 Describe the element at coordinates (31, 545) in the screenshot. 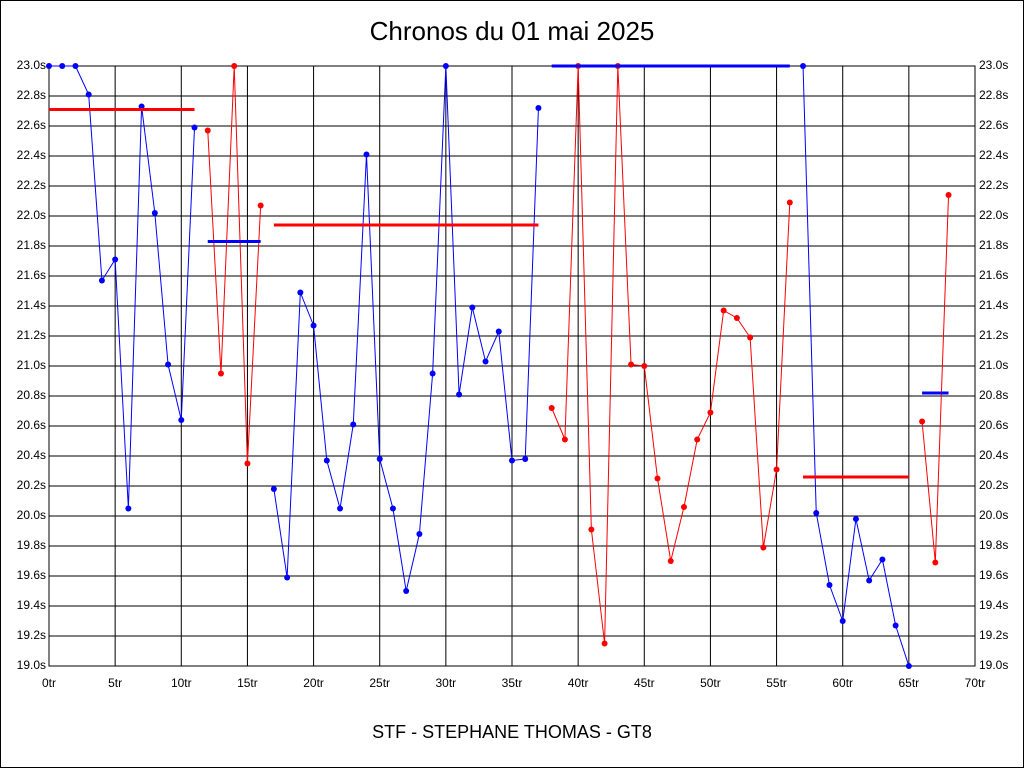

I see `y-tick-label: 19.8s` at that location.